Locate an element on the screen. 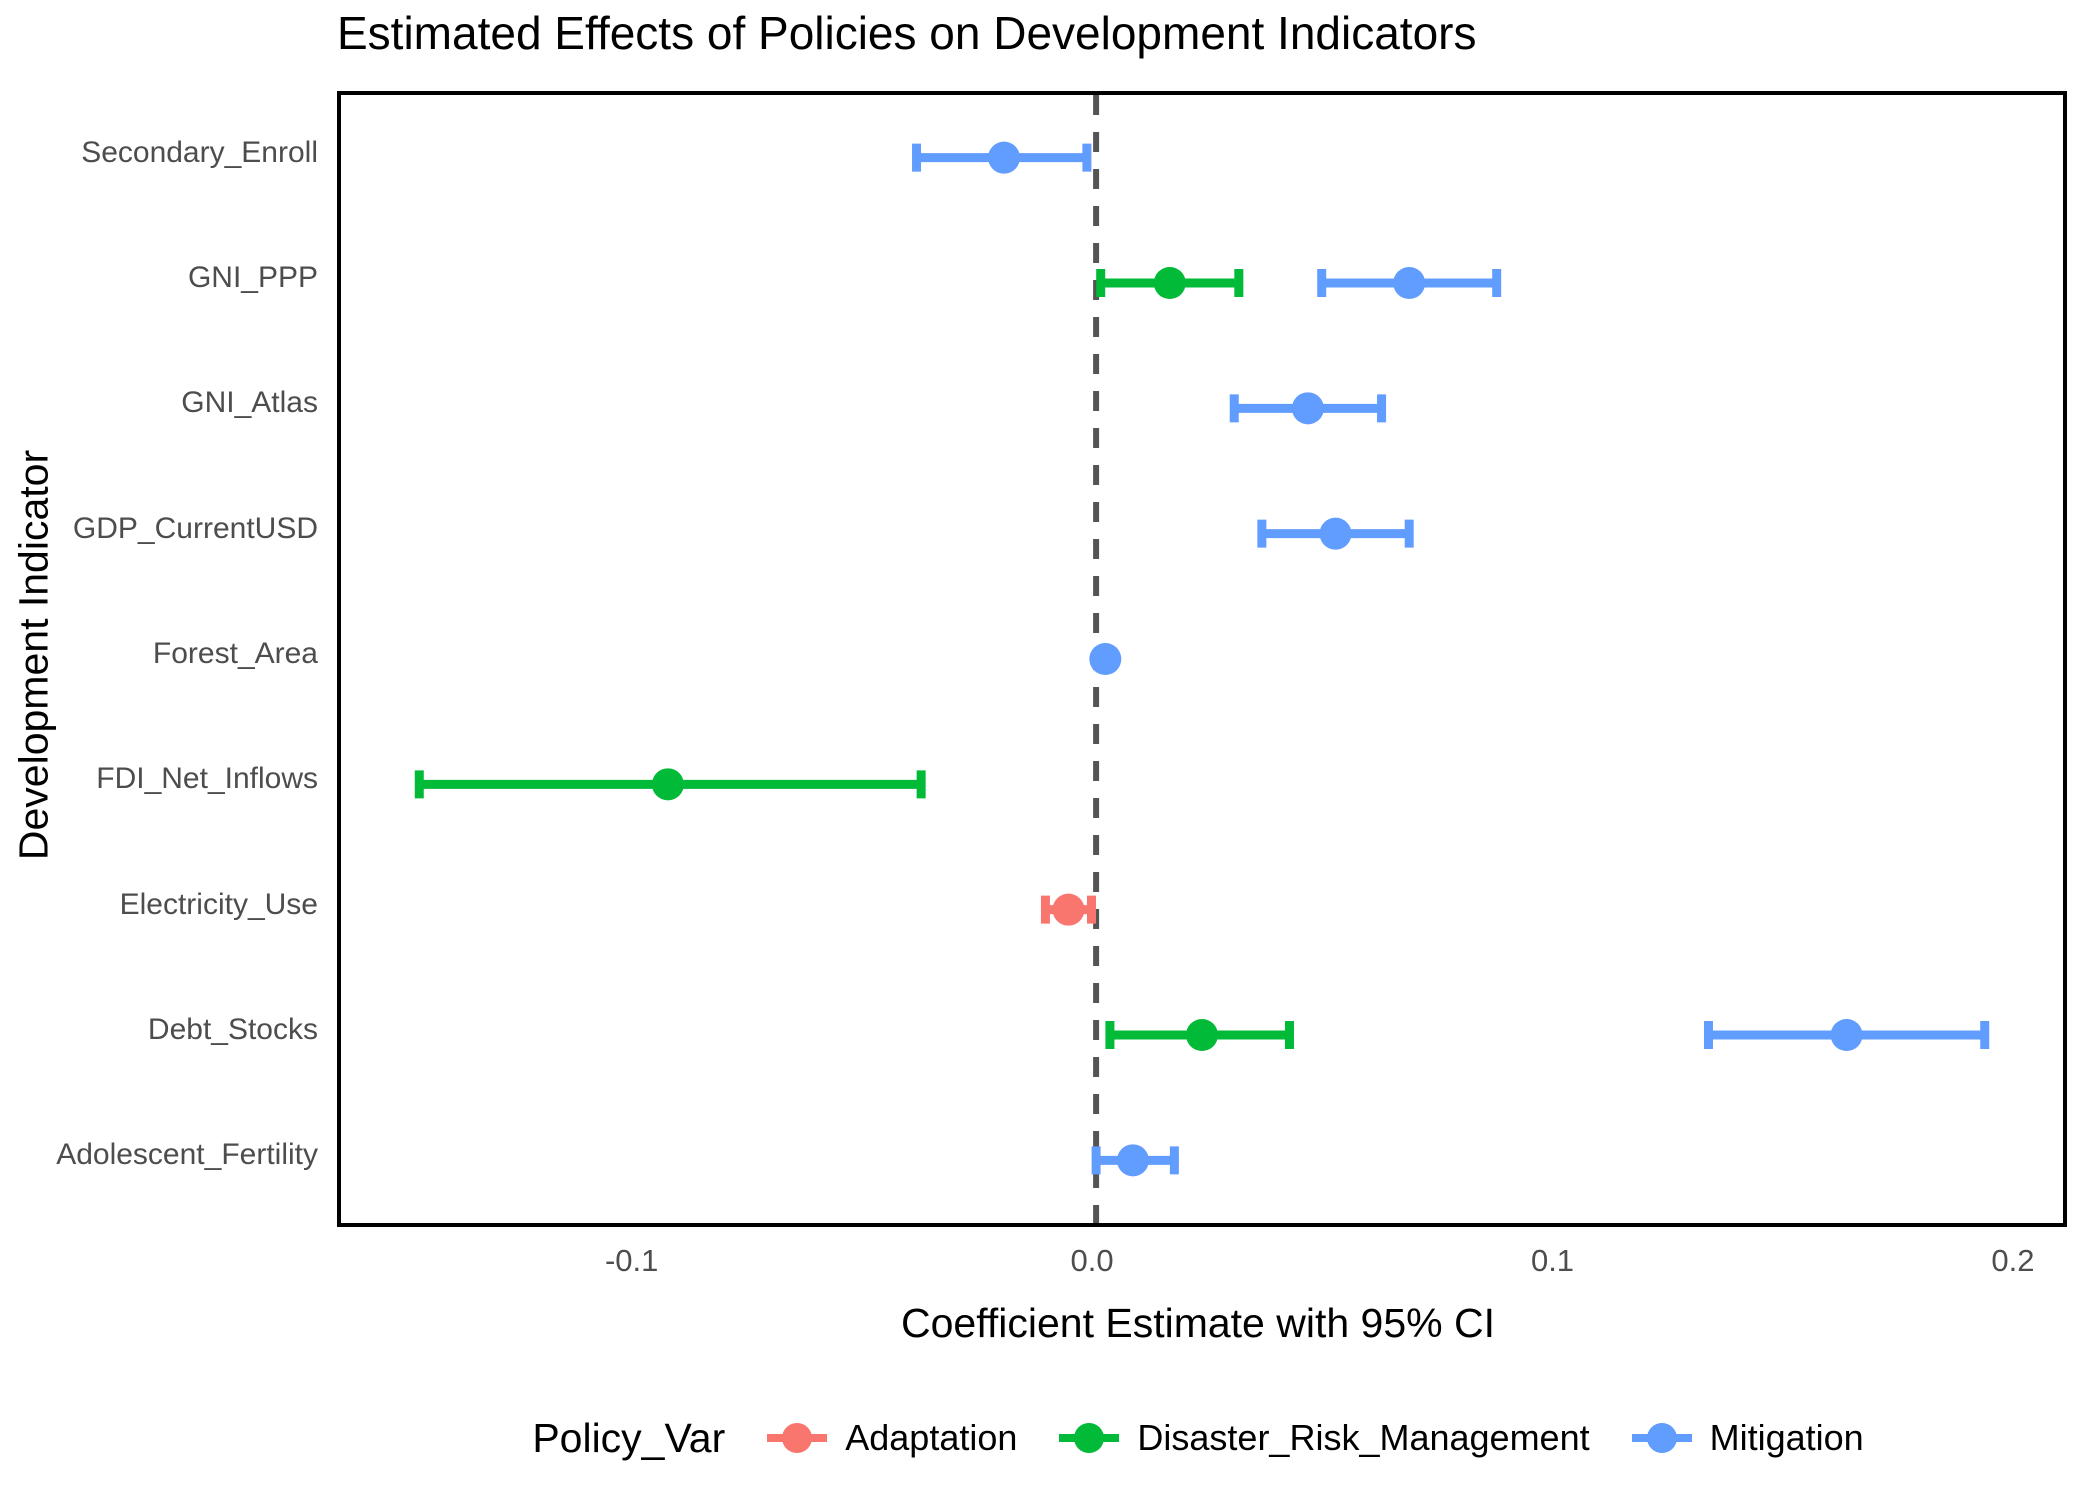 This screenshot has height=1500, width=2100. point-GNI_PPP-Mitigation is located at coordinates (1409, 283).